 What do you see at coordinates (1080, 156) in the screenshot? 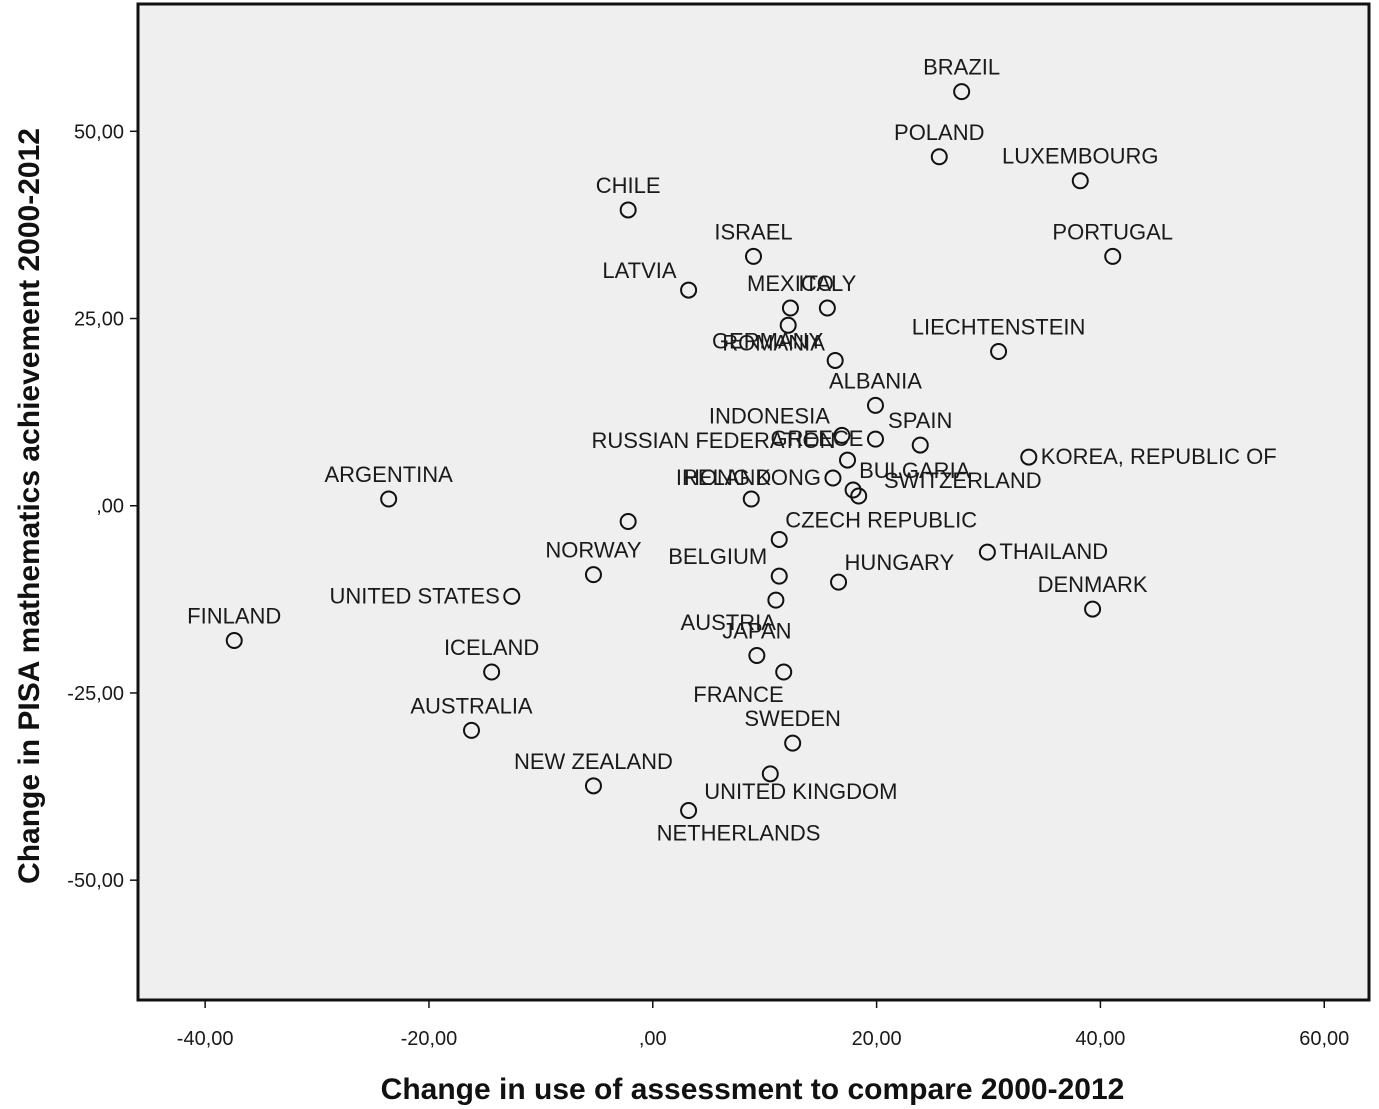
I see `point-label: LUXEMBOURG` at bounding box center [1080, 156].